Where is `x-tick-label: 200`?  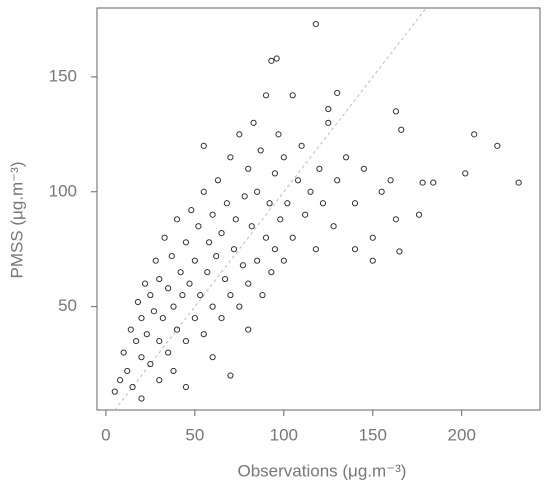
x-tick-label: 200 is located at coordinates (462, 434).